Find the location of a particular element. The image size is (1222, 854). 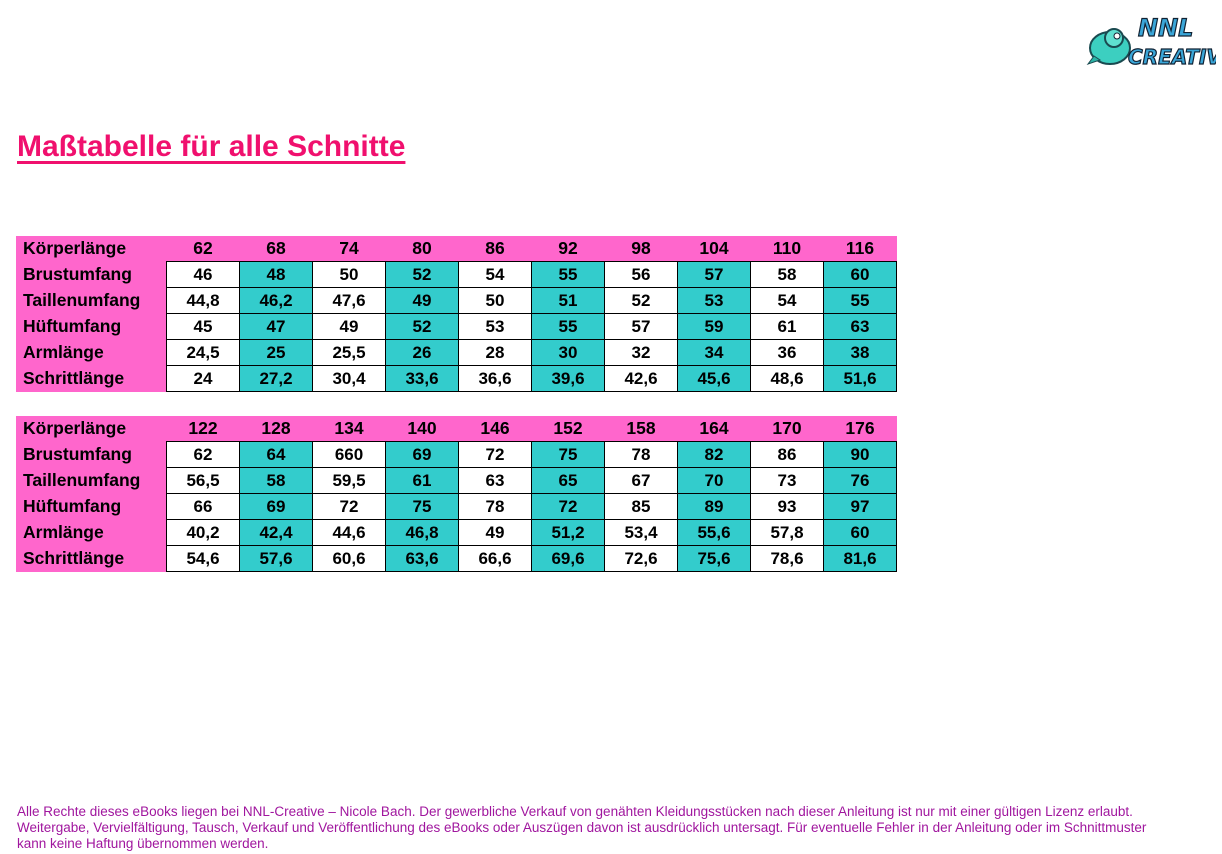

table-cell: 24 is located at coordinates (203, 378).